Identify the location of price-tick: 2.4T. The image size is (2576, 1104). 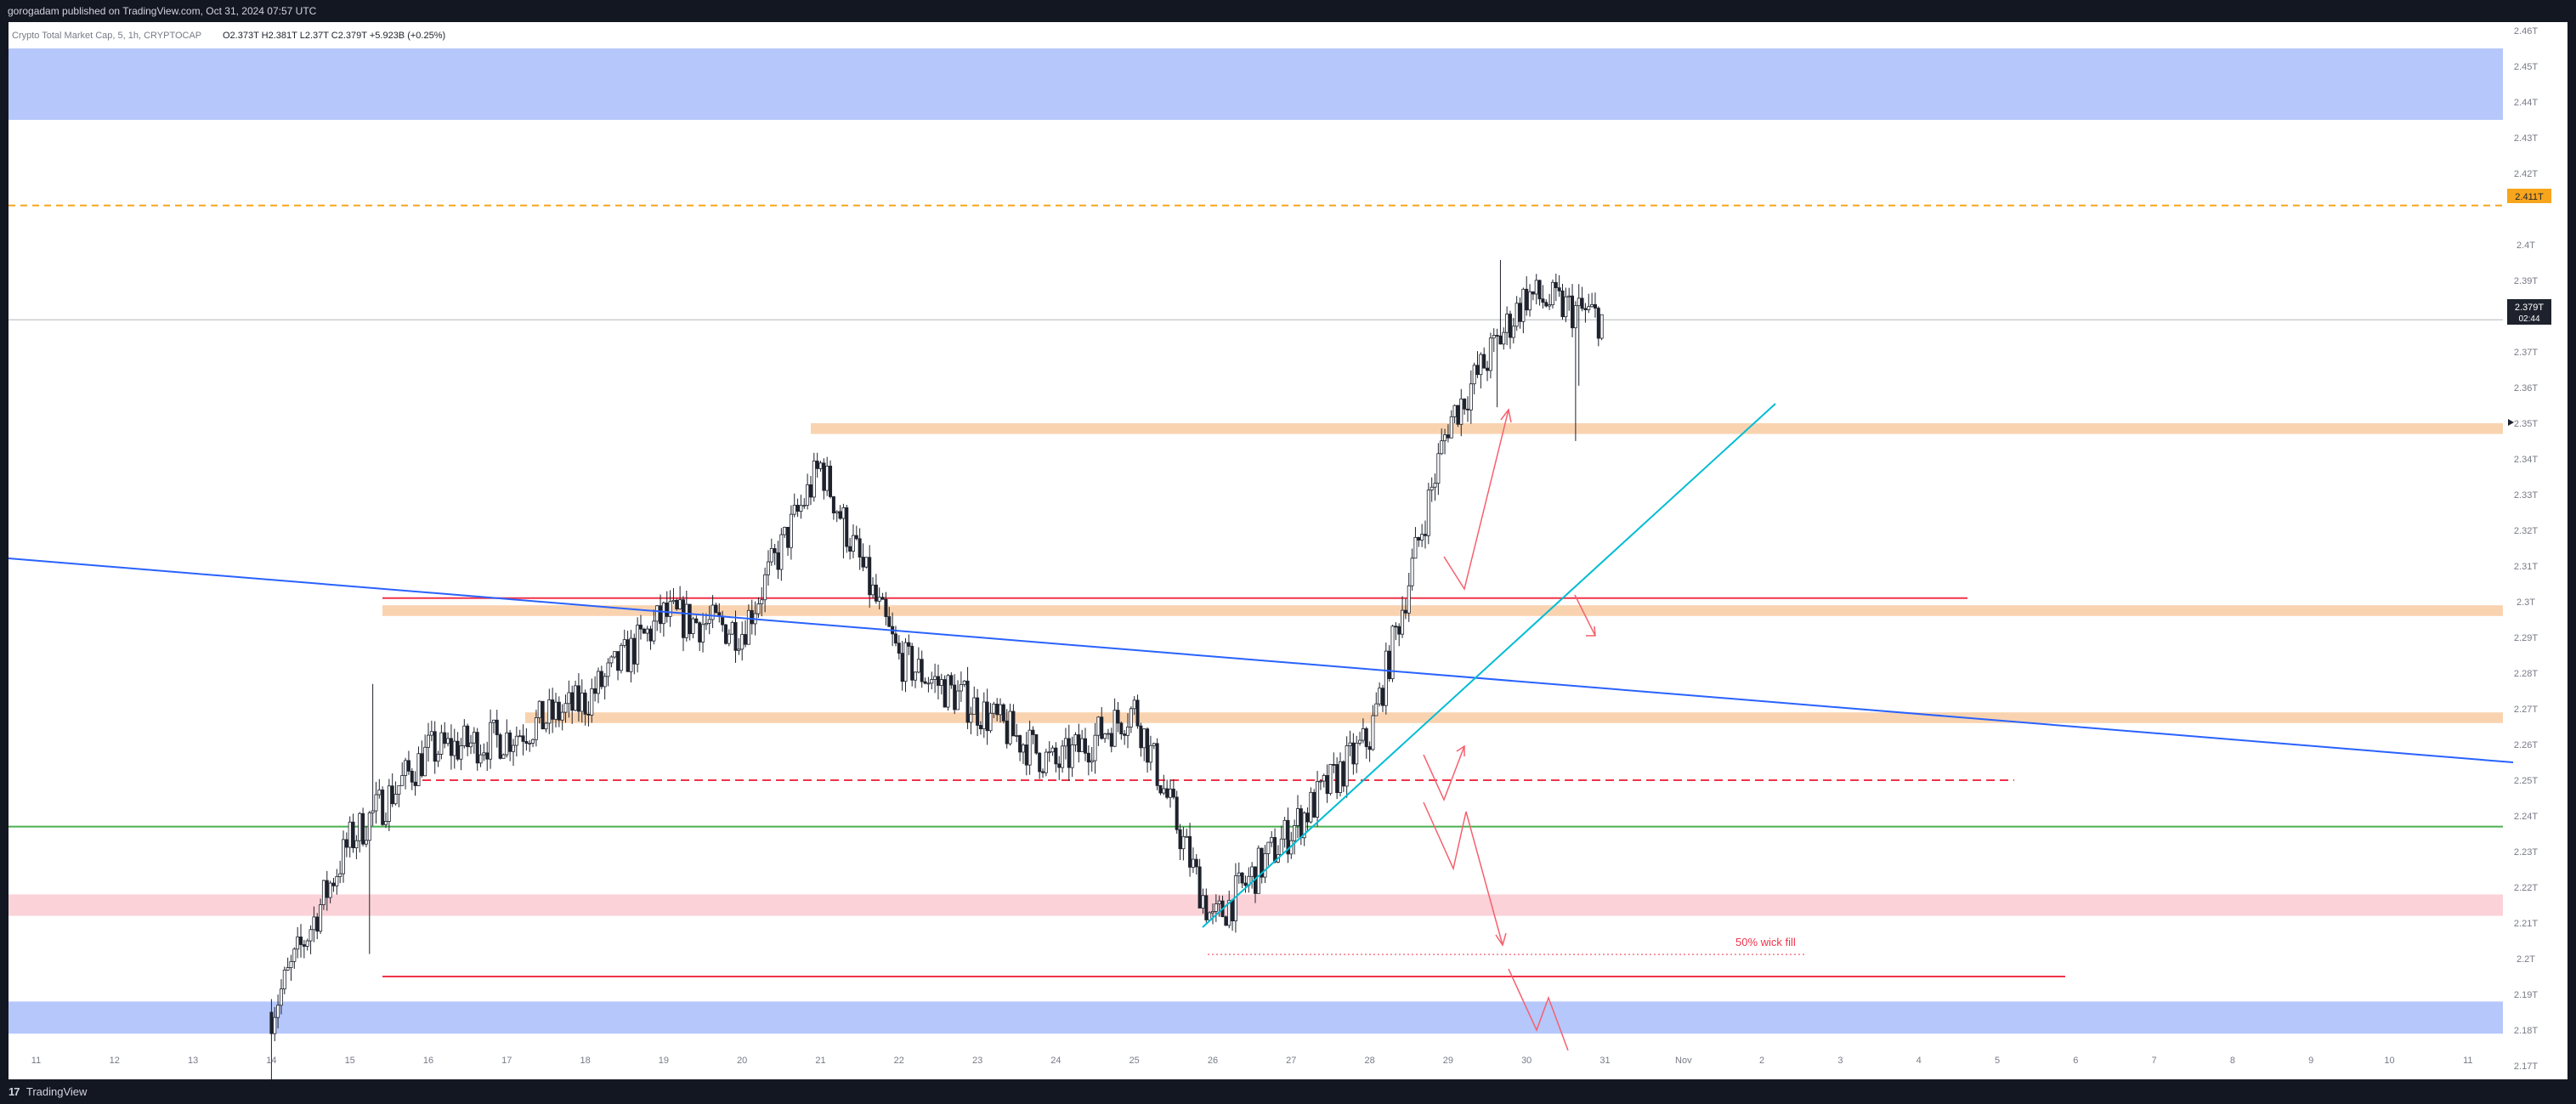
(2526, 246).